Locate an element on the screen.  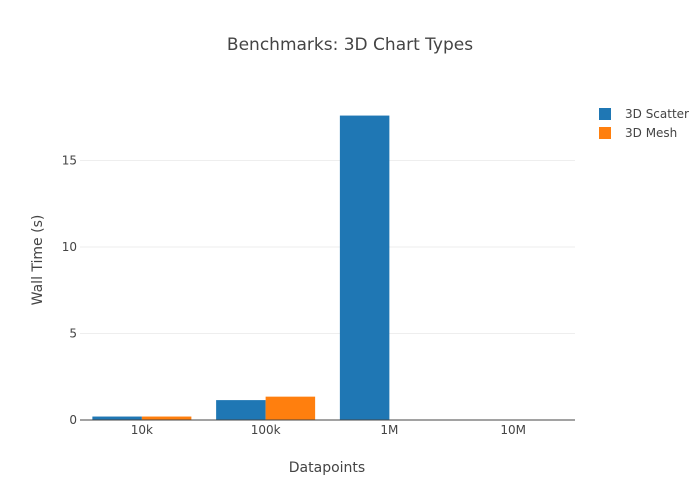
legend-item-3d-scatter: 3D Scatter is located at coordinates (644, 114).